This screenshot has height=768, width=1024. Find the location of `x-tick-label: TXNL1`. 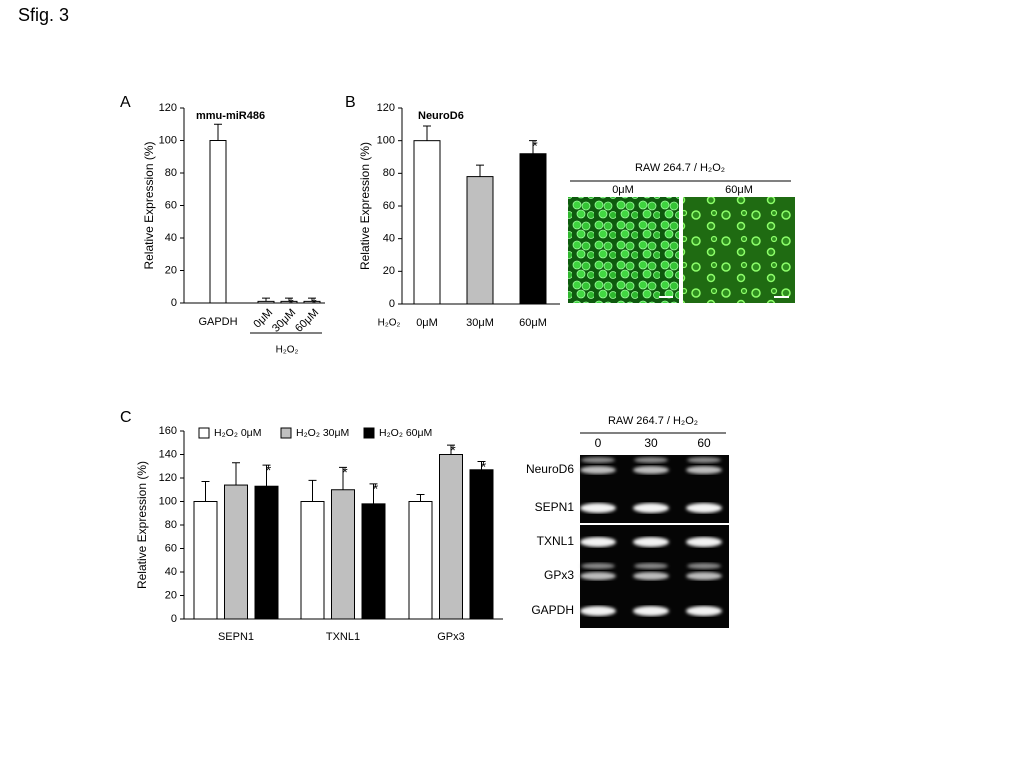

x-tick-label: TXNL1 is located at coordinates (343, 637).